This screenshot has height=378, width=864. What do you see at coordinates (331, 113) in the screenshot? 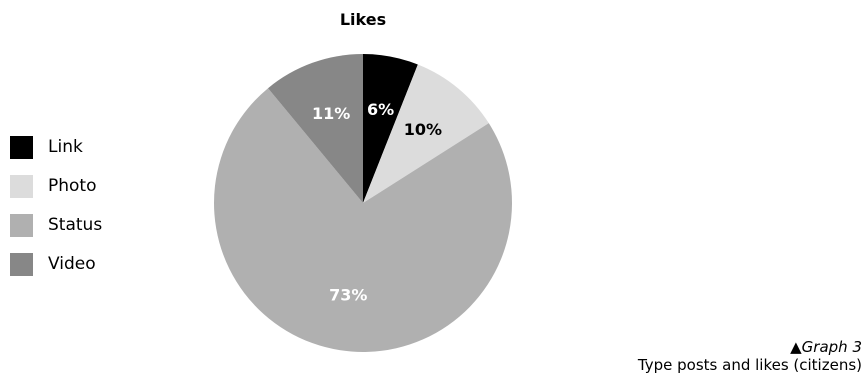
I see `slice-label-video: 11%` at bounding box center [331, 113].